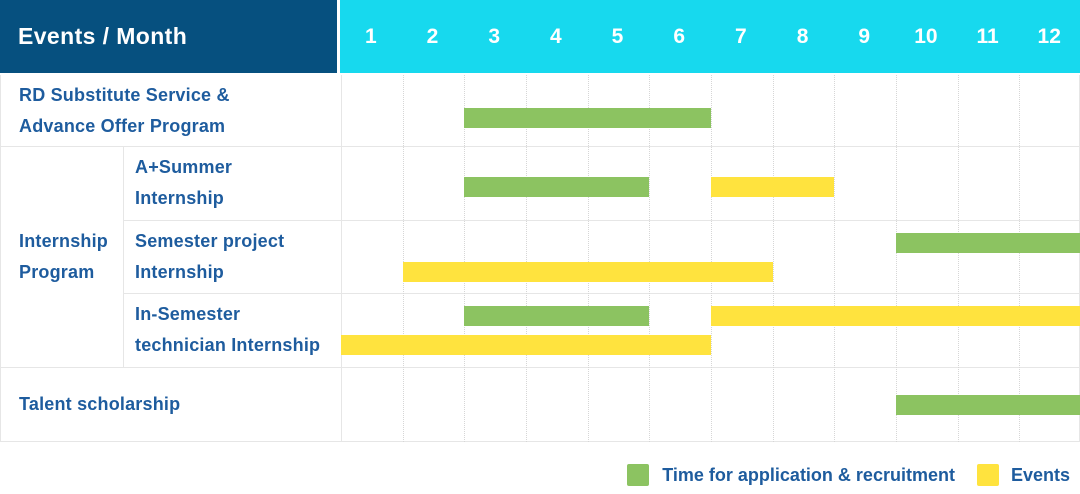  What do you see at coordinates (370, 36) in the screenshot?
I see `month-label-1: 1` at bounding box center [370, 36].